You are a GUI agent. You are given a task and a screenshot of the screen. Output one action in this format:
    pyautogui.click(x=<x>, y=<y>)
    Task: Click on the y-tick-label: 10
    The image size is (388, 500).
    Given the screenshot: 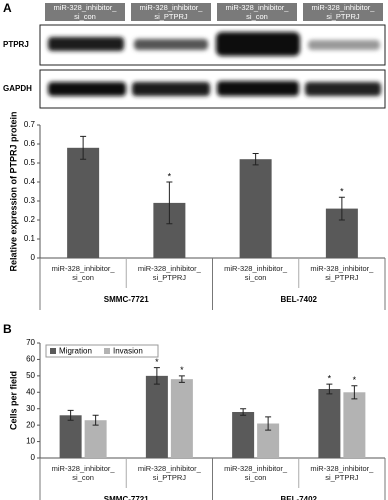 What is the action you would take?
    pyautogui.click(x=30, y=441)
    